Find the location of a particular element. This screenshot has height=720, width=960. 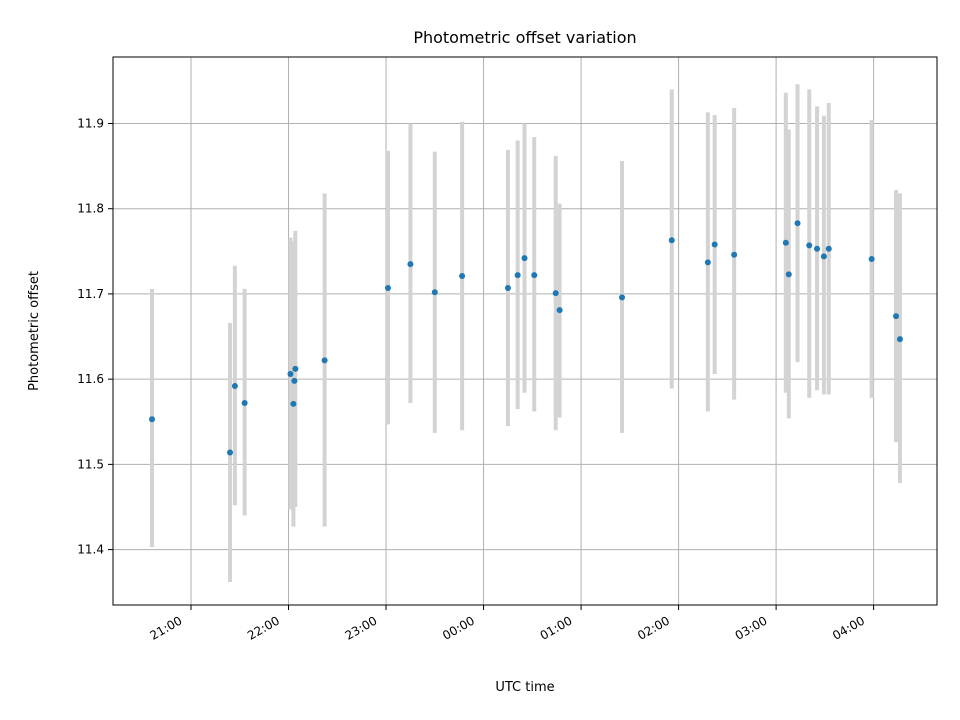

y-tick-label: 11.9 is located at coordinates (90, 123).